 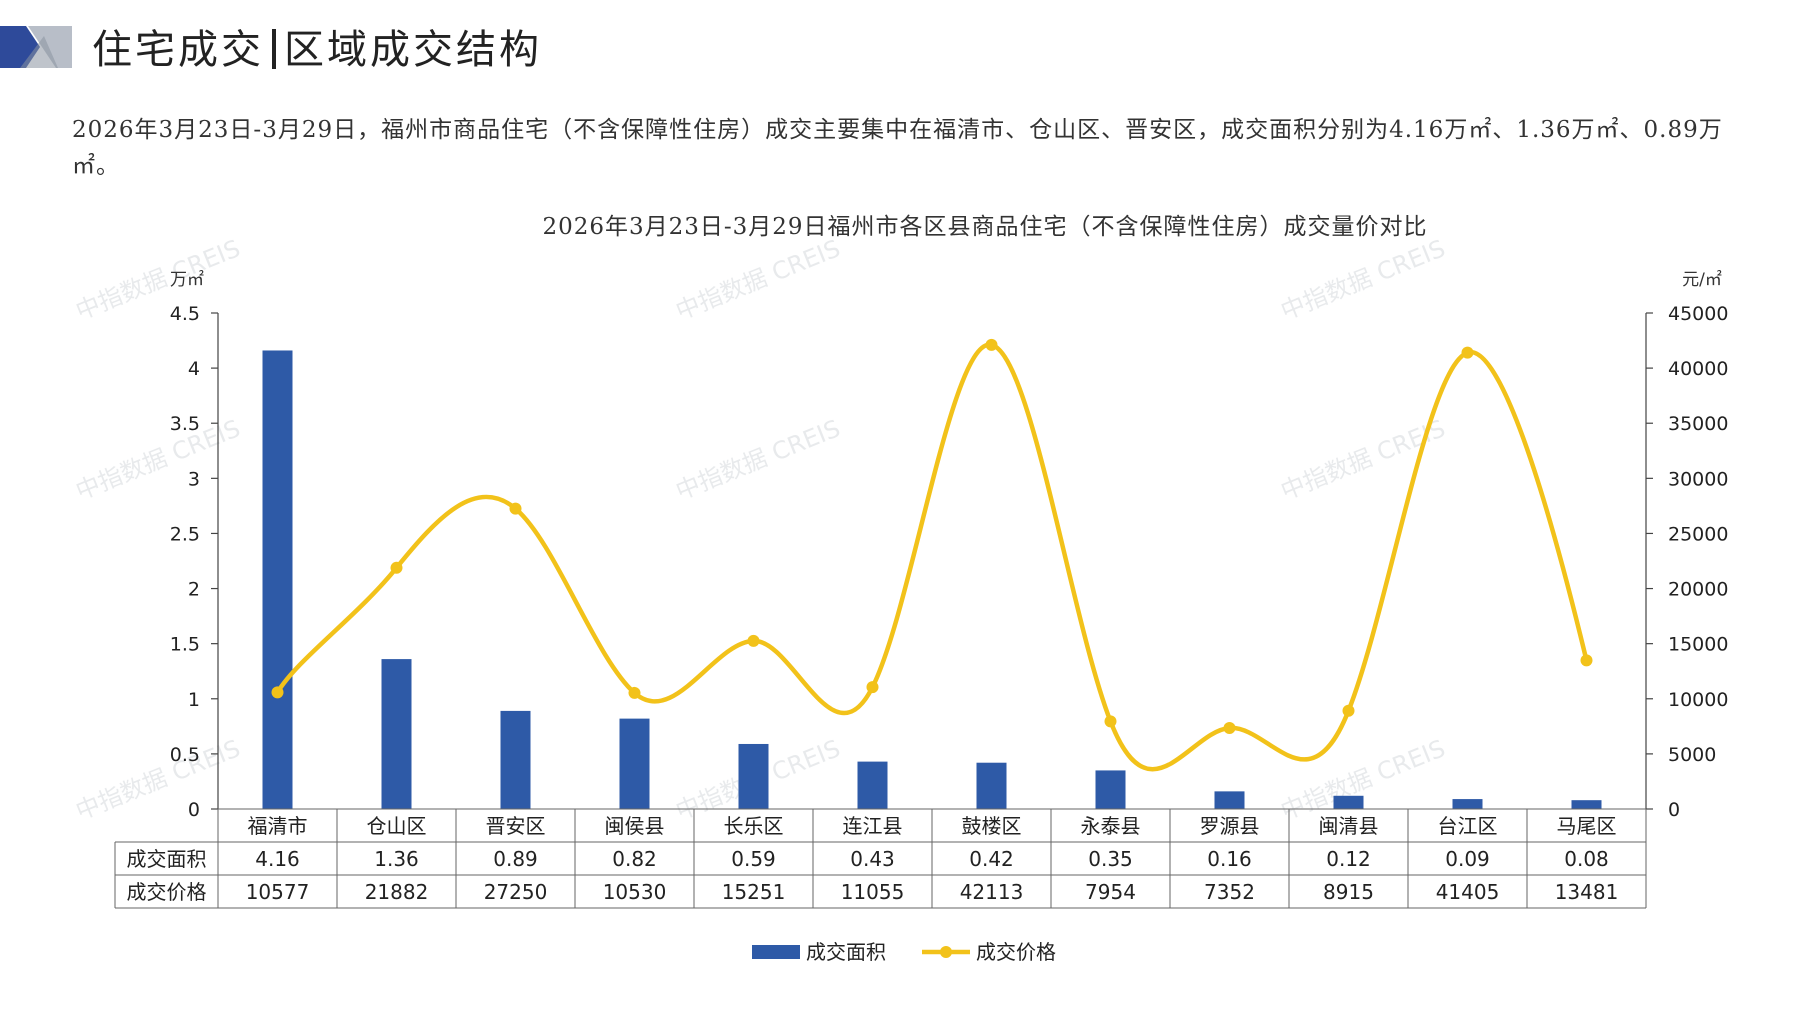 What do you see at coordinates (1698, 314) in the screenshot?
I see `right-tick-label: 45000` at bounding box center [1698, 314].